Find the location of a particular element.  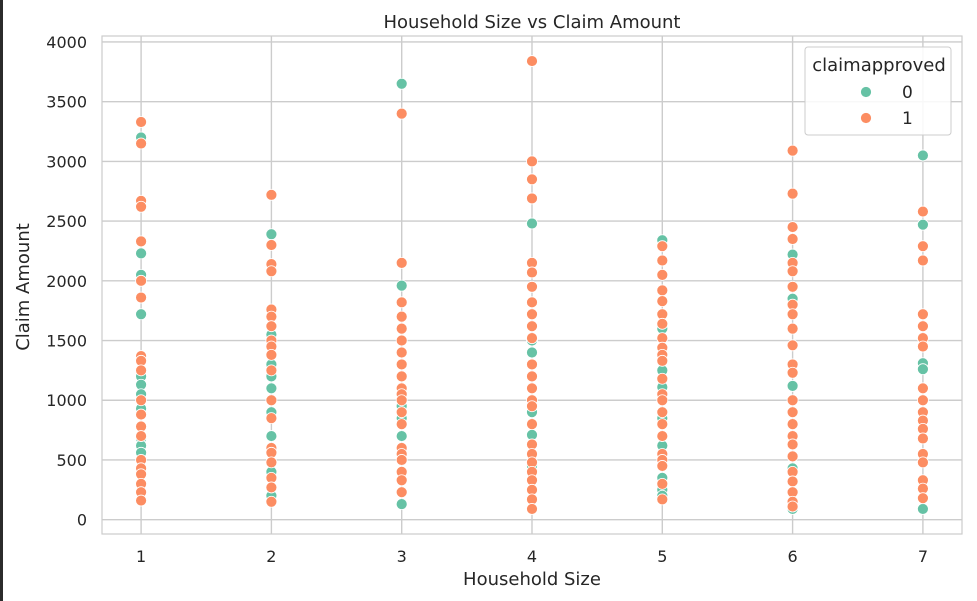

y-axis-label: Claim Amount is located at coordinates (23, 287).